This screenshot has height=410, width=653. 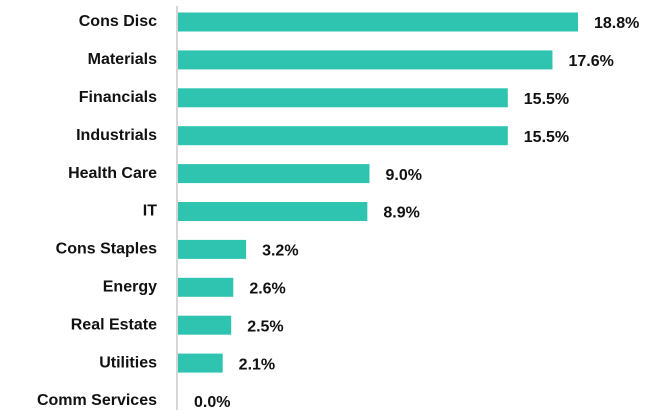 What do you see at coordinates (118, 97) in the screenshot?
I see `category-label: Financials` at bounding box center [118, 97].